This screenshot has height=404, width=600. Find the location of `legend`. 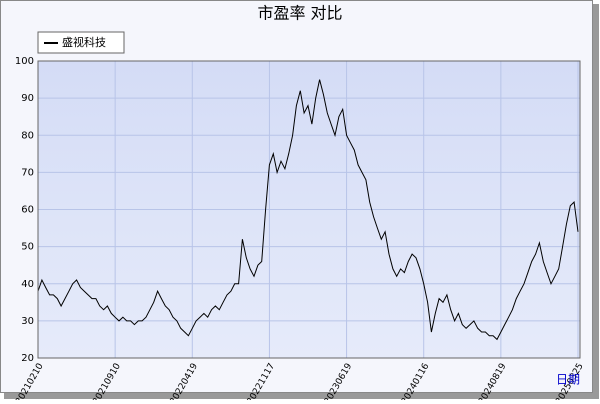

legend is located at coordinates (81, 42).